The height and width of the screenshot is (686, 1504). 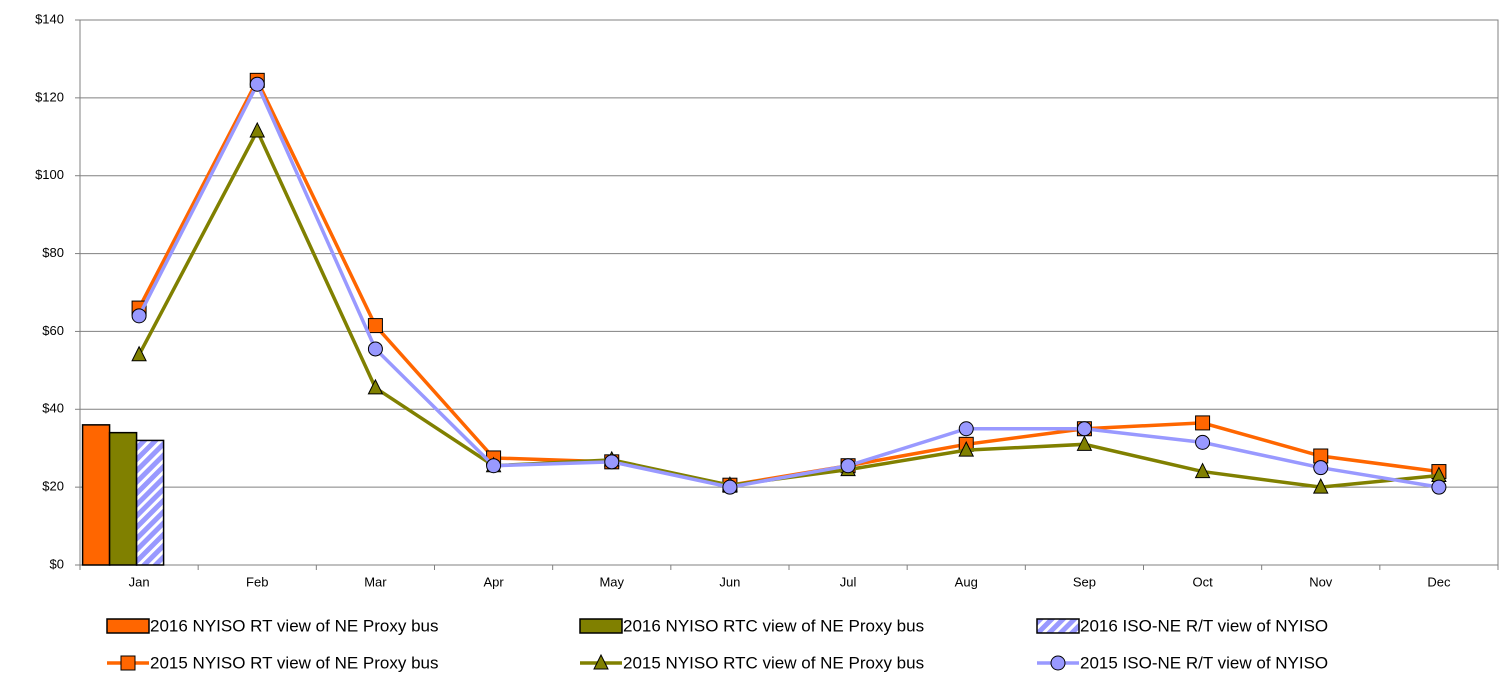 I want to click on x-tick-label: Apr, so click(x=493, y=581).